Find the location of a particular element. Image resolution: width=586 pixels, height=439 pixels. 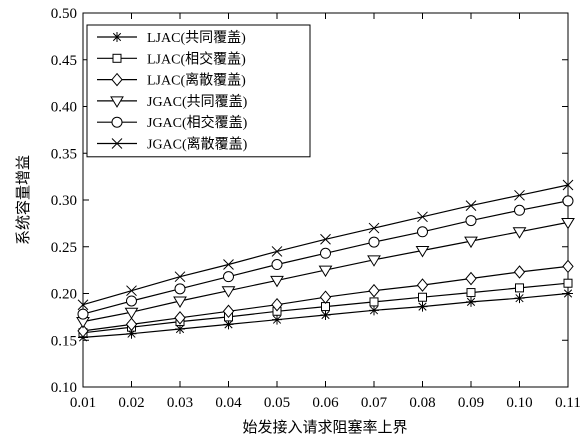

y-tick-label: 0.45 is located at coordinates (64, 61).